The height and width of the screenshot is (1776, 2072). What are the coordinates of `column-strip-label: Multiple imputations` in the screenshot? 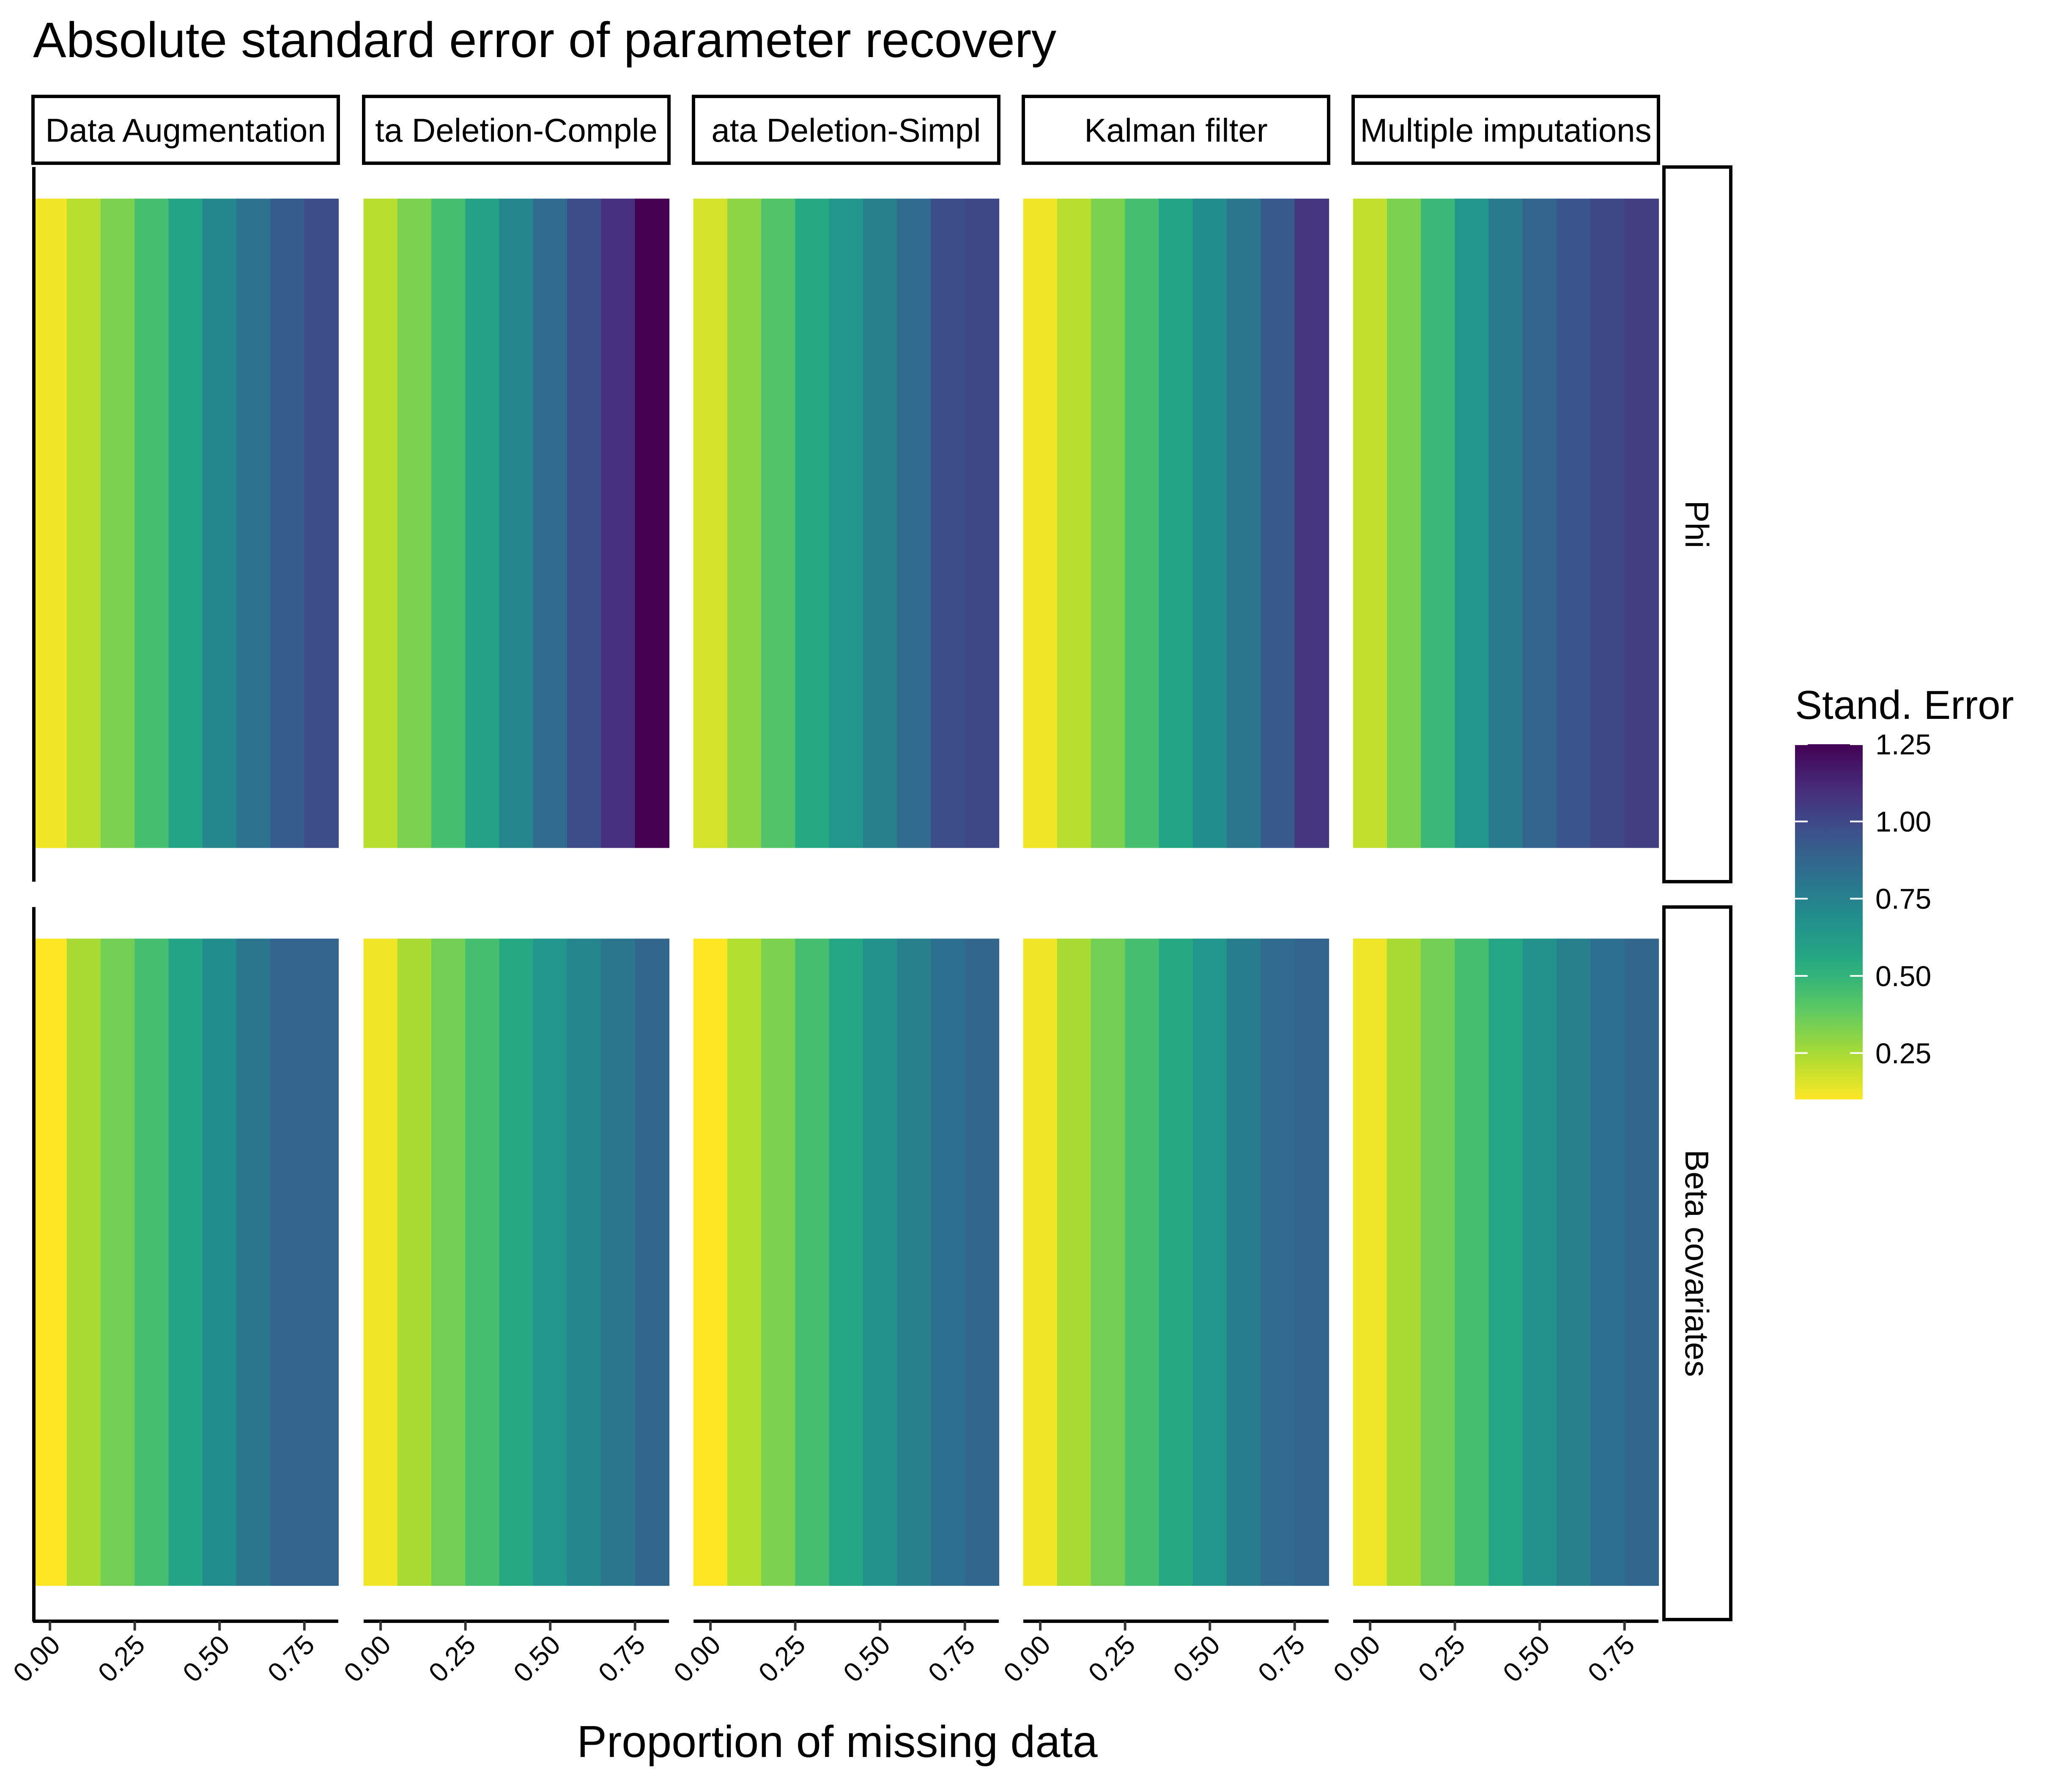 It's located at (1506, 131).